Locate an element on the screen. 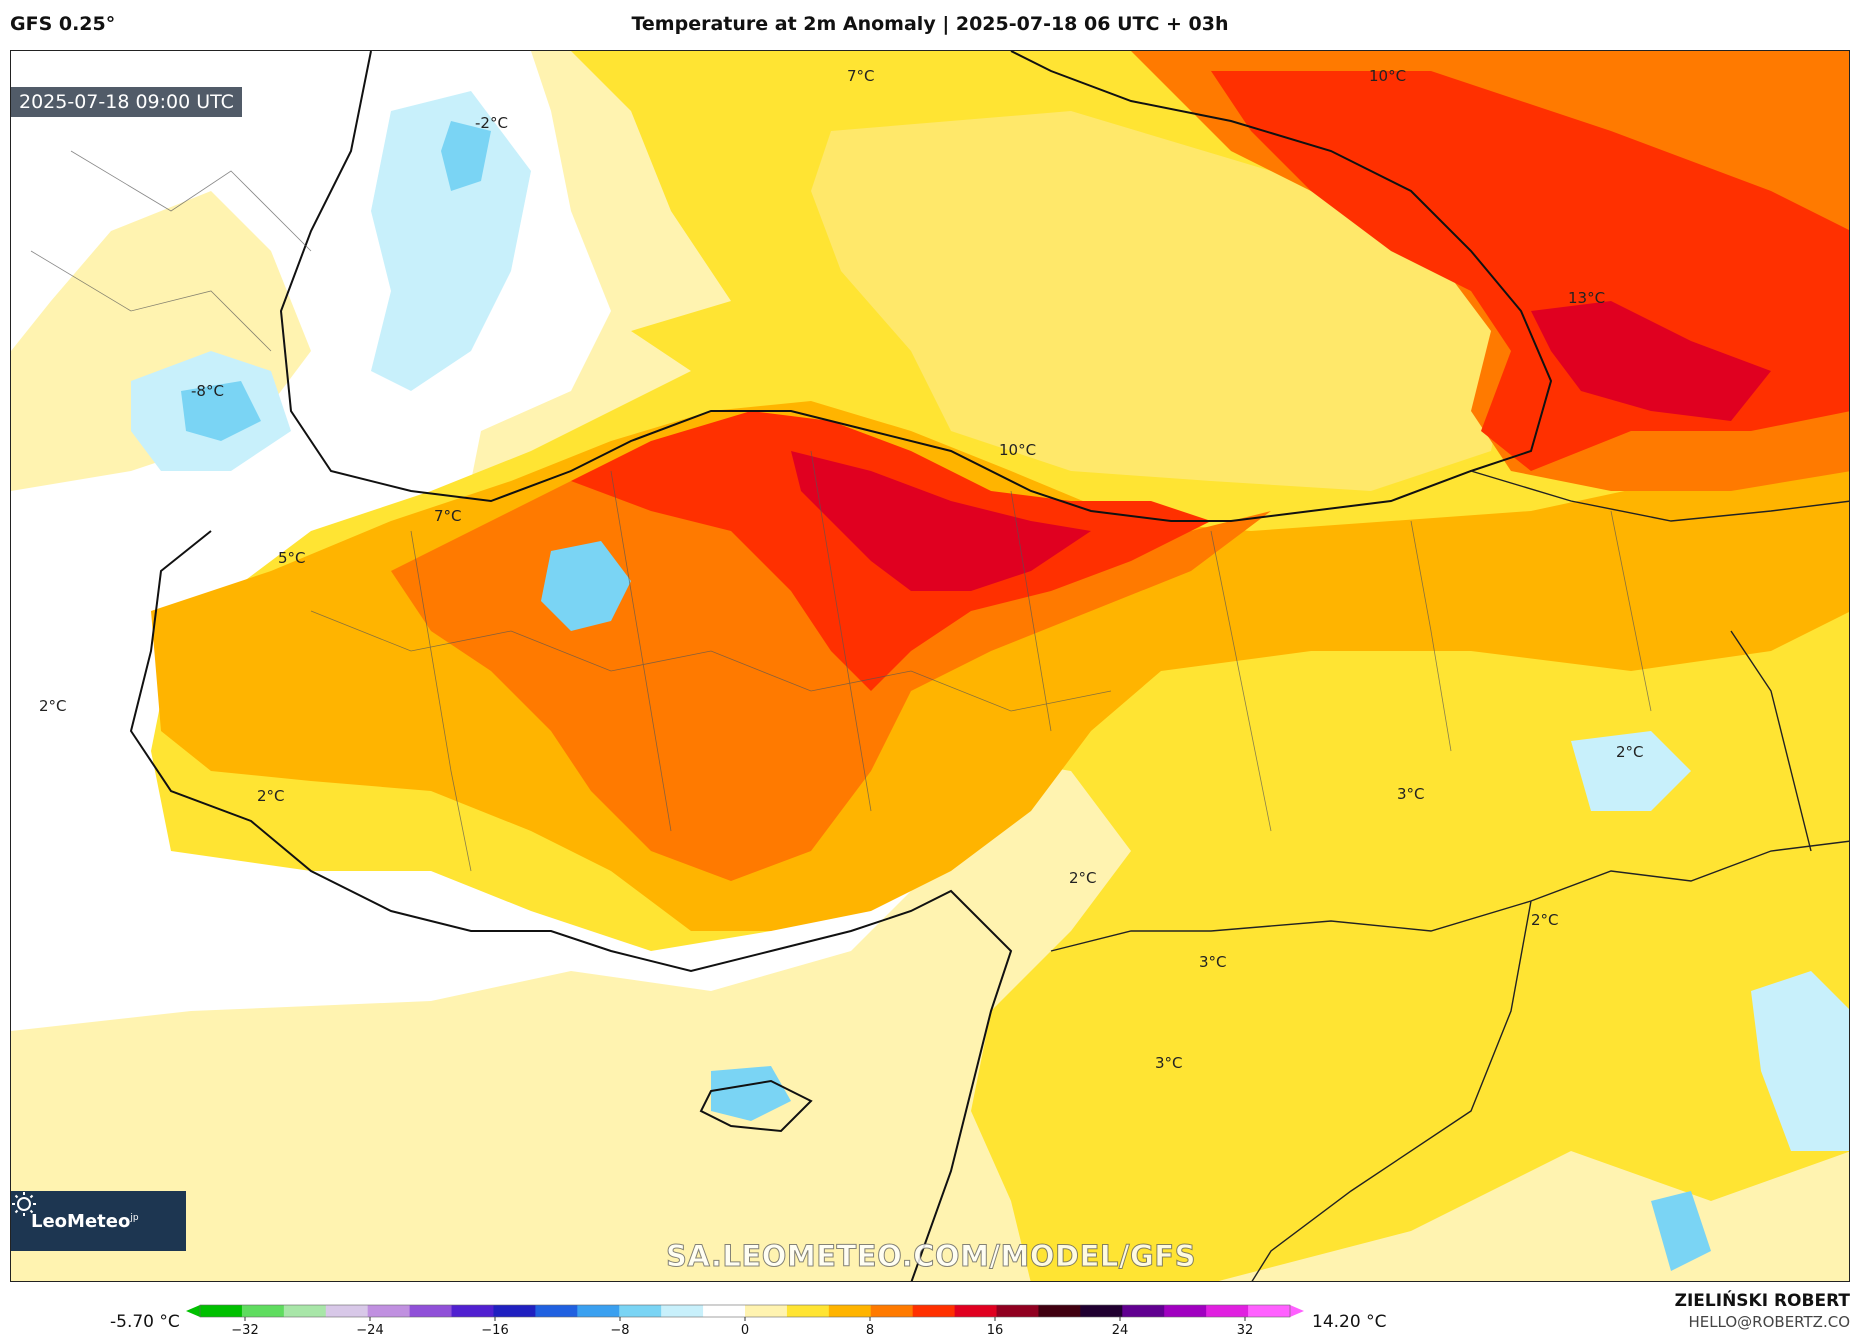  colorbar-min-label: -5.70 °C is located at coordinates (145, 1322).